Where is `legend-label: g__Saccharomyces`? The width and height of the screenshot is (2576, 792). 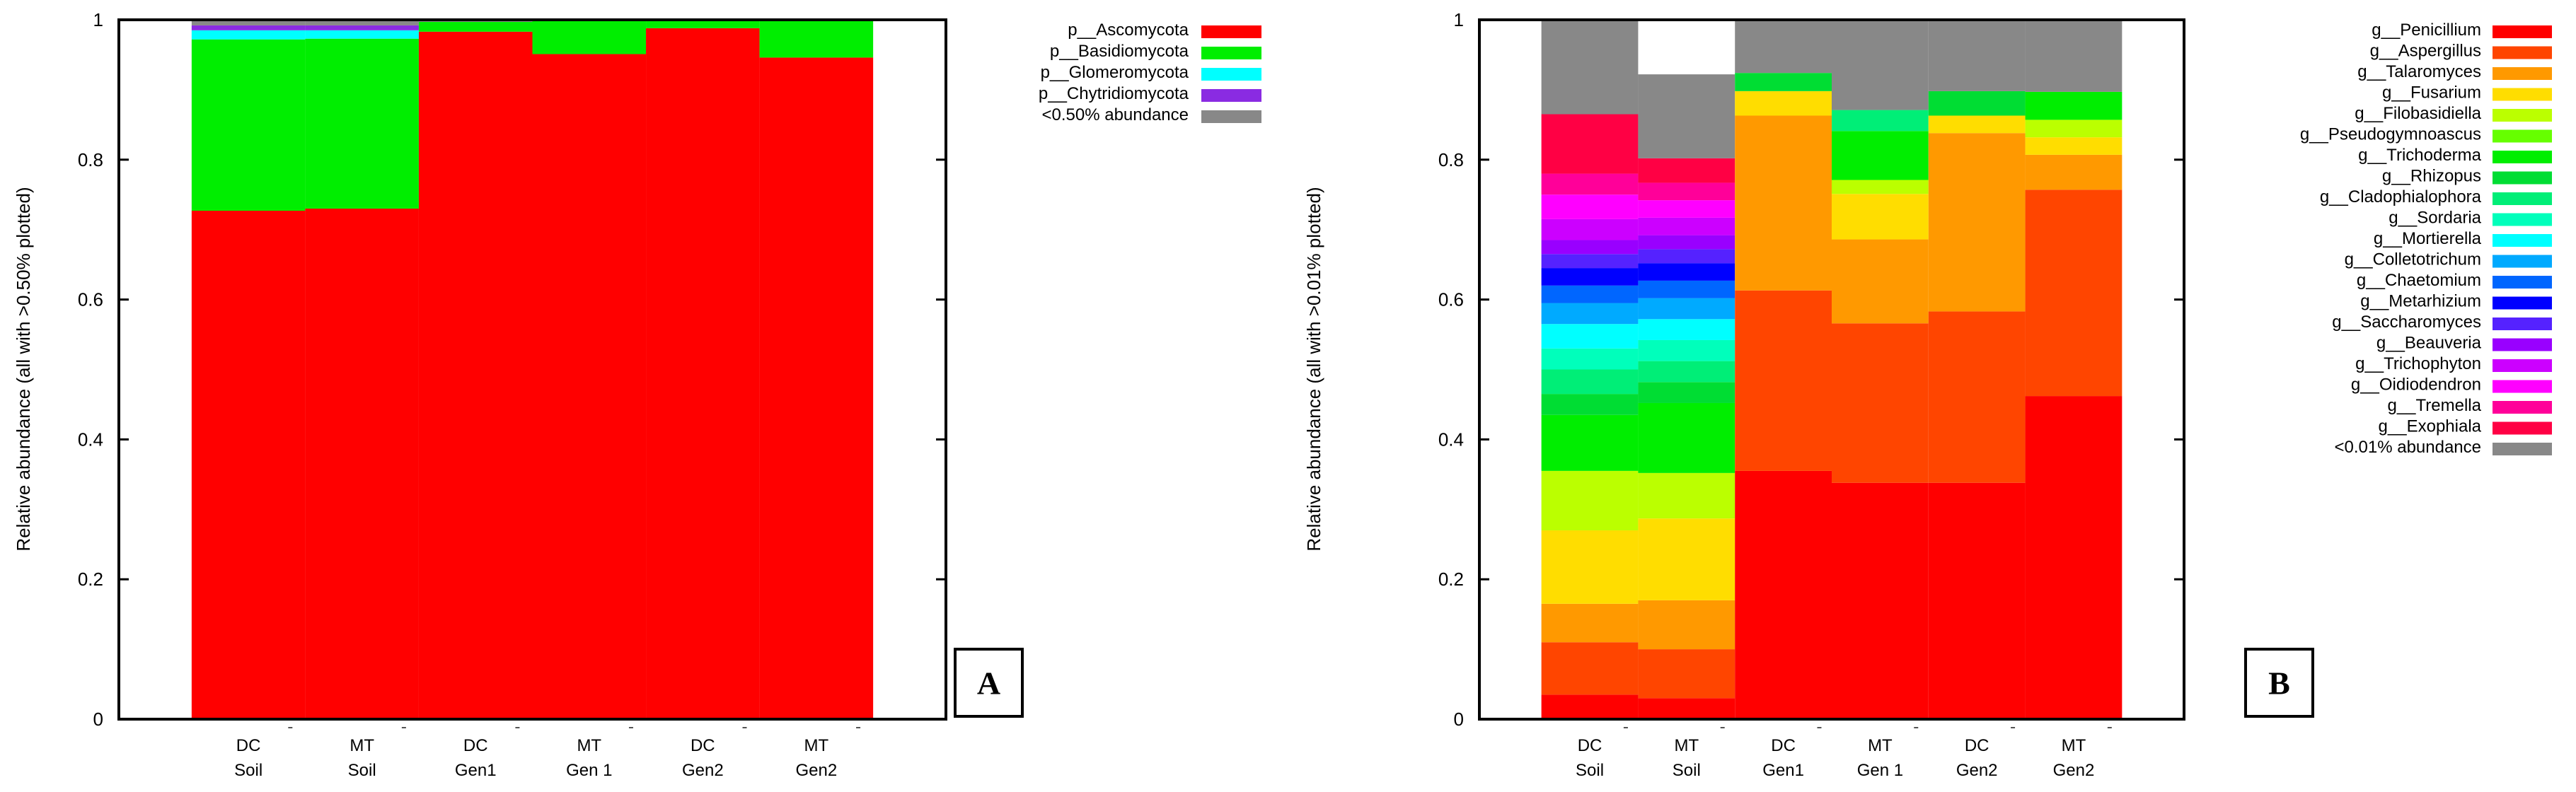 legend-label: g__Saccharomyces is located at coordinates (2406, 322).